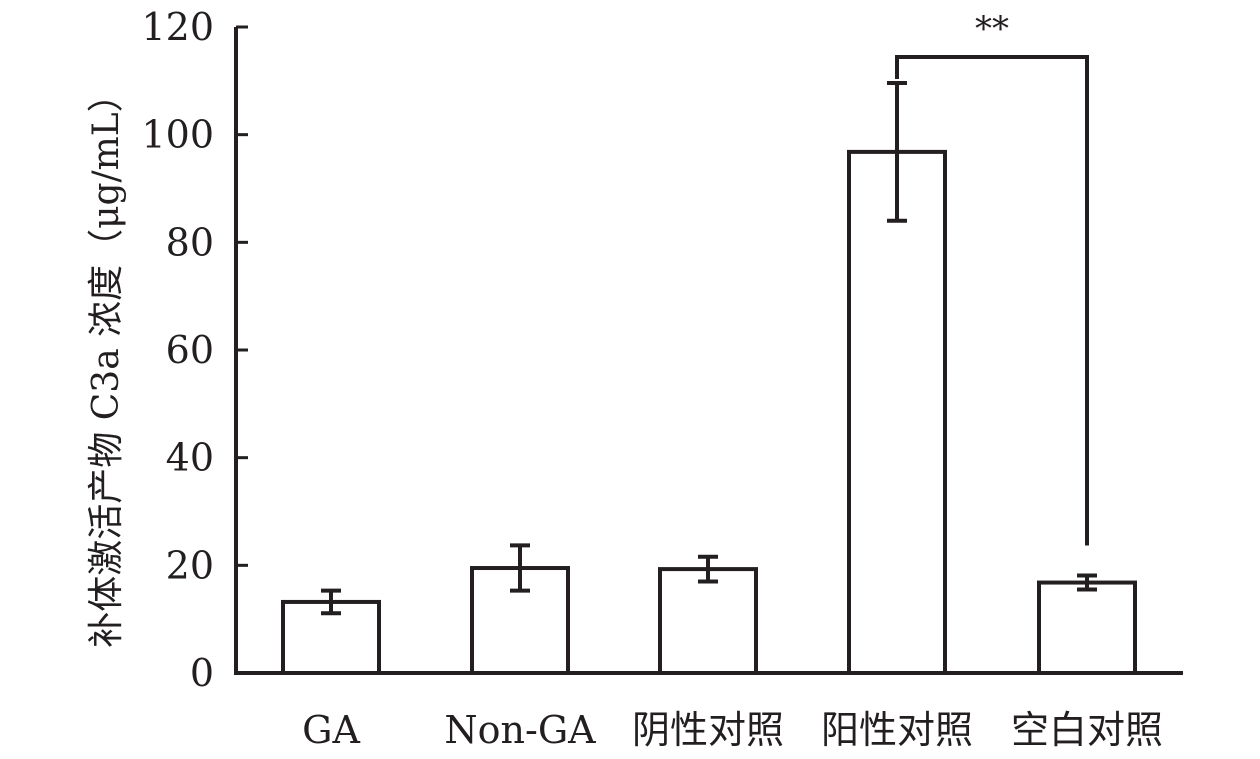  I want to click on y-tick-label: 100, so click(177, 135).